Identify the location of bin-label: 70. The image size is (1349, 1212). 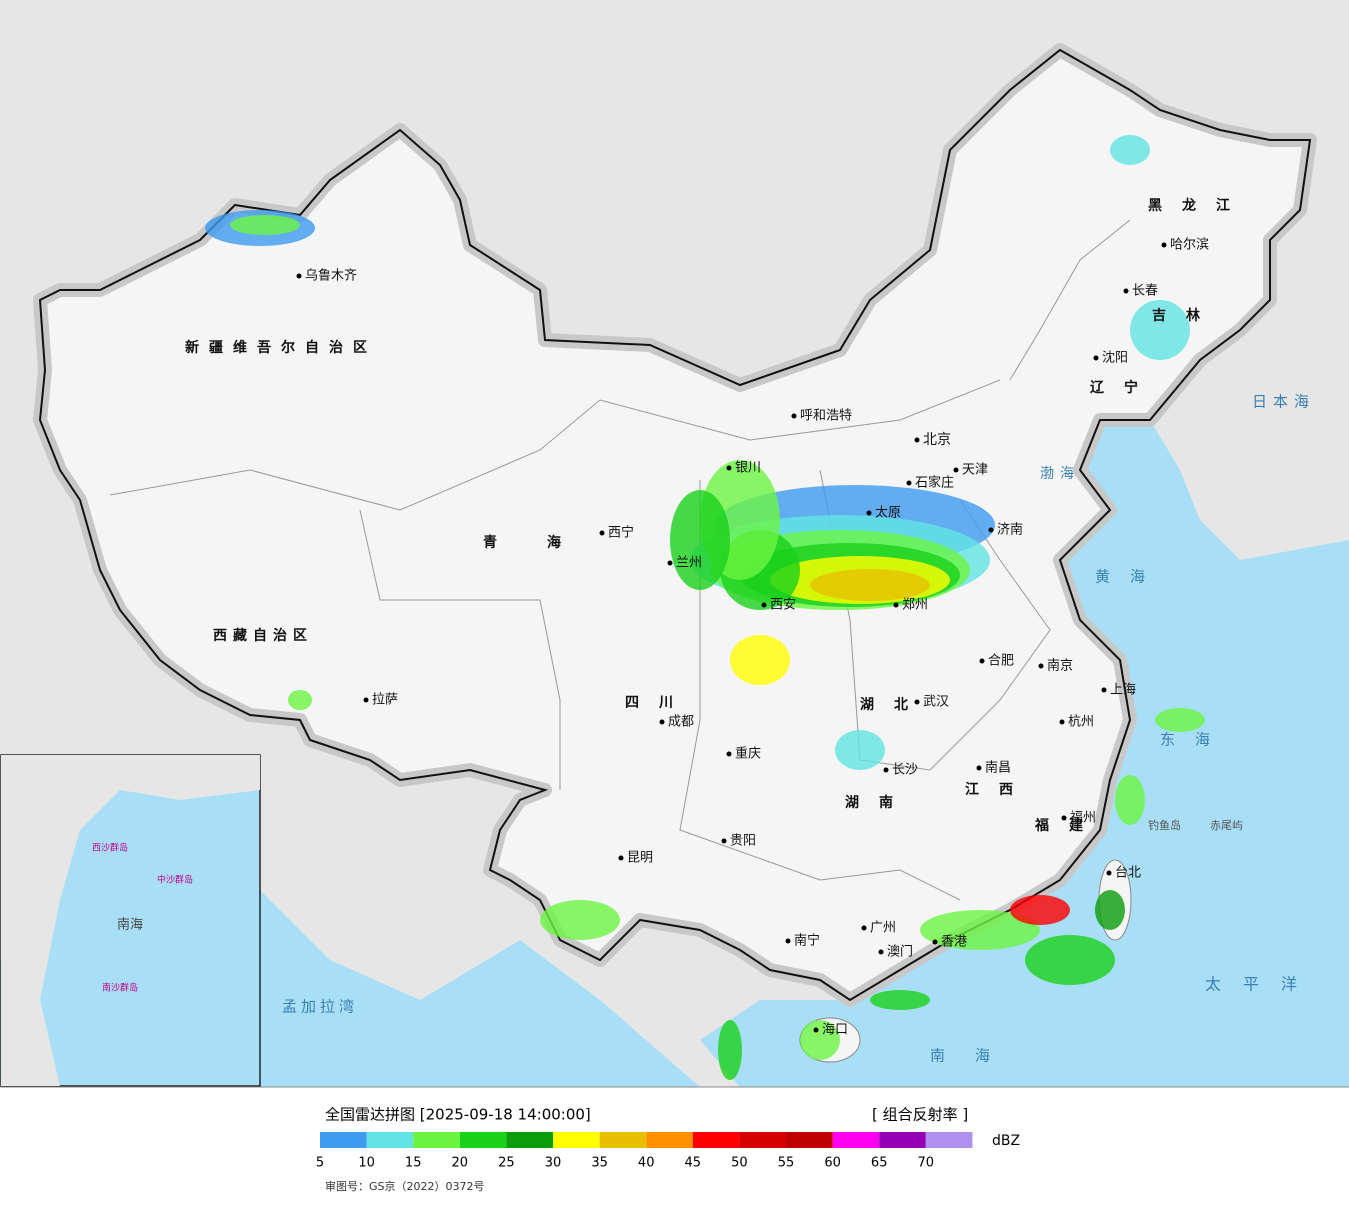
(926, 1163).